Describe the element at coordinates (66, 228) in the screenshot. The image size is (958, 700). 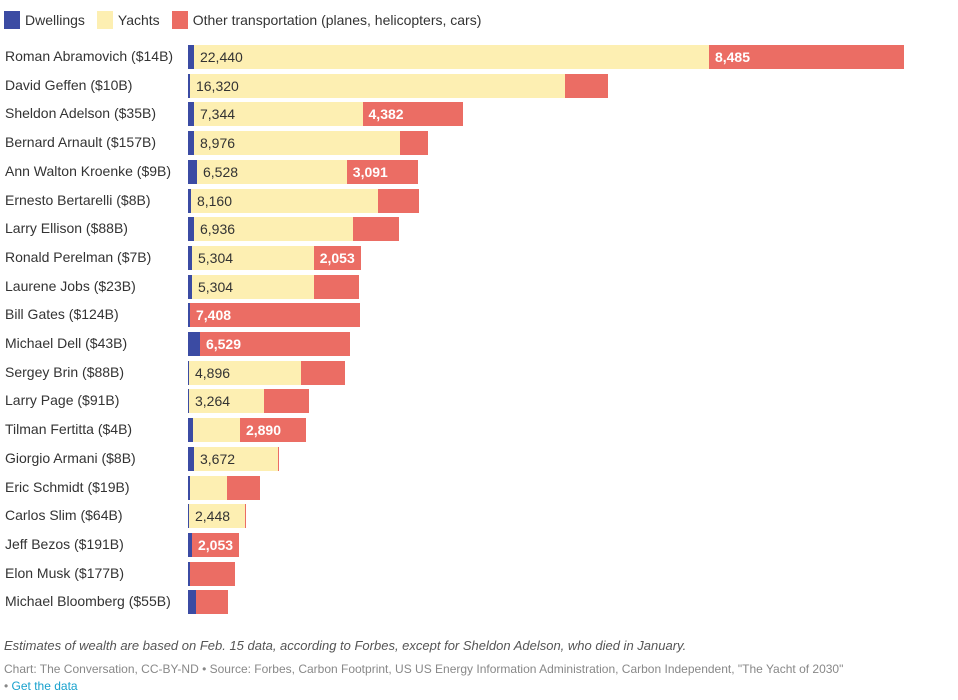
I see `category-label: Larry Ellison ($88B)` at that location.